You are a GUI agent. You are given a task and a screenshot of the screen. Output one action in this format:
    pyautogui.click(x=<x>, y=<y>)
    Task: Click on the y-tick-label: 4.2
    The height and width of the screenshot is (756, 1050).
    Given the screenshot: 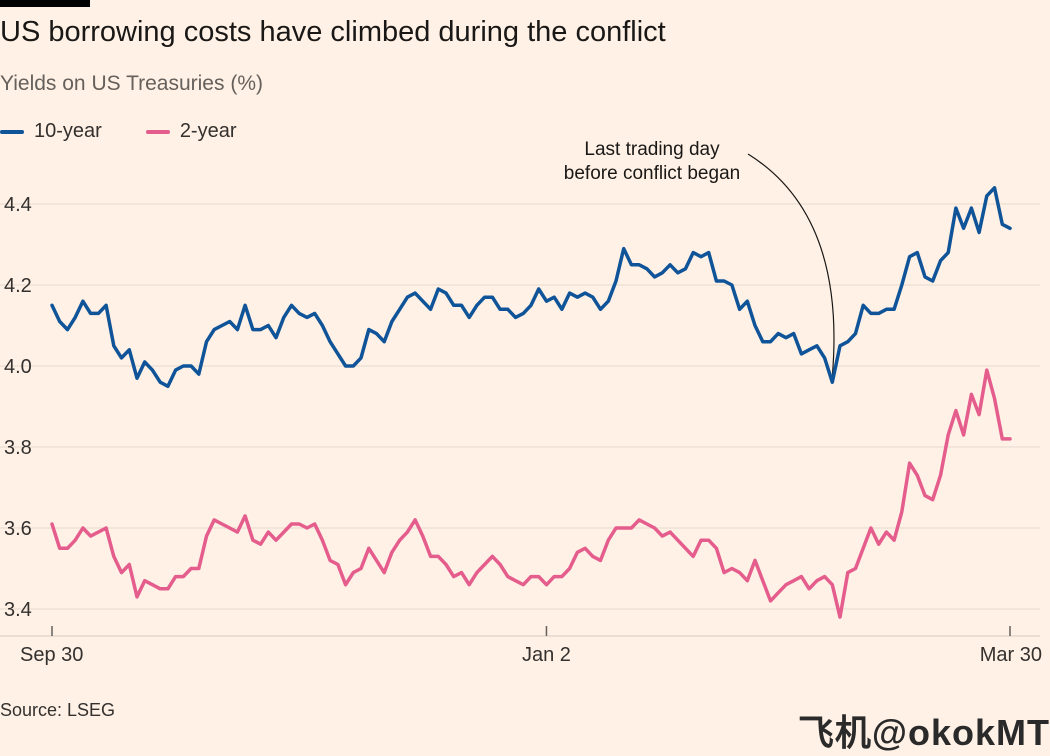 What is the action you would take?
    pyautogui.click(x=18, y=286)
    